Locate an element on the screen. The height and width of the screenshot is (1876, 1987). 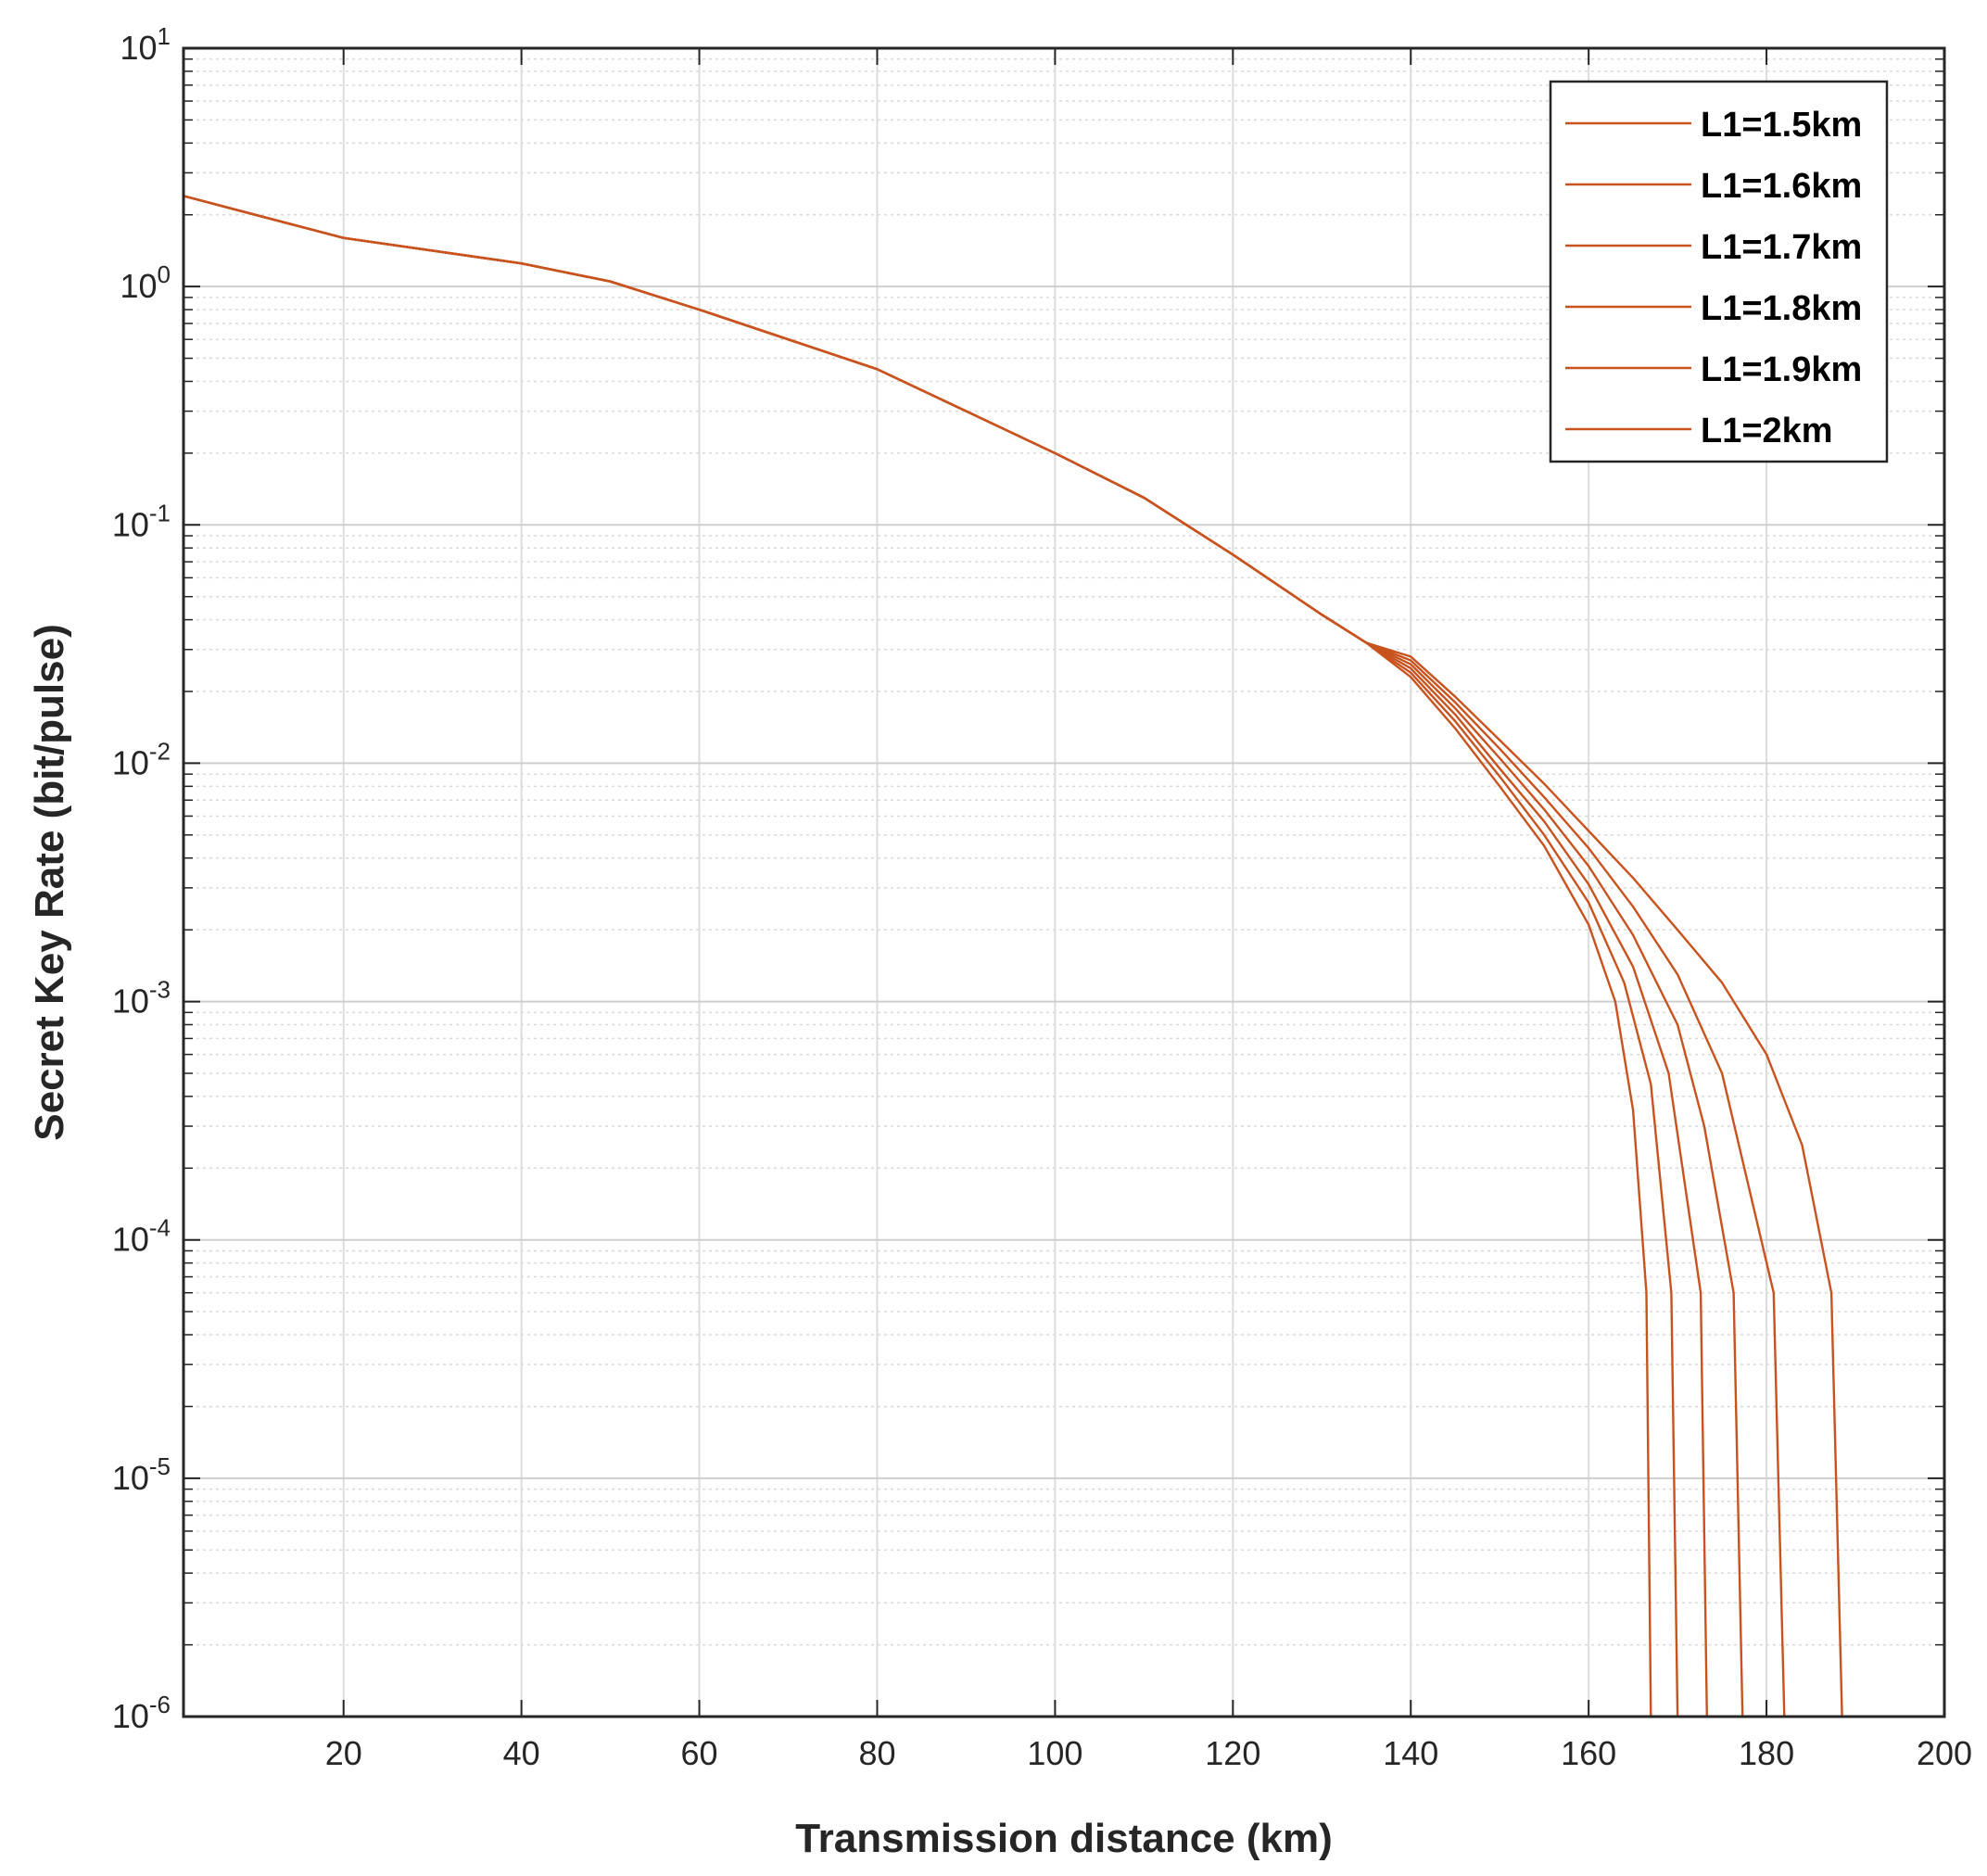
legend-label: L1=1.7km is located at coordinates (1782, 247).